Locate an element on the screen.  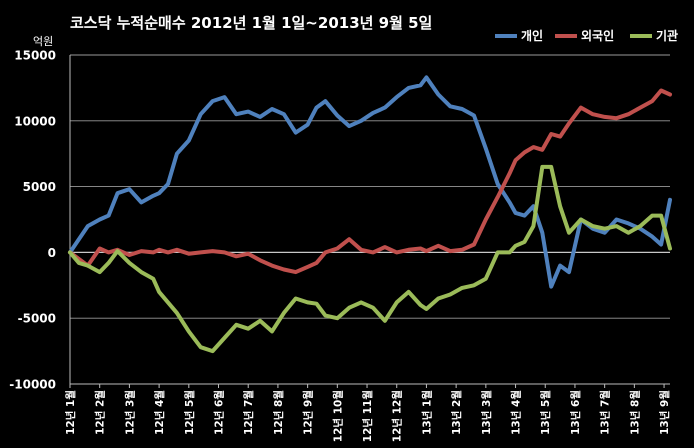
legend-label-1: 외국인 is located at coordinates (597, 35).